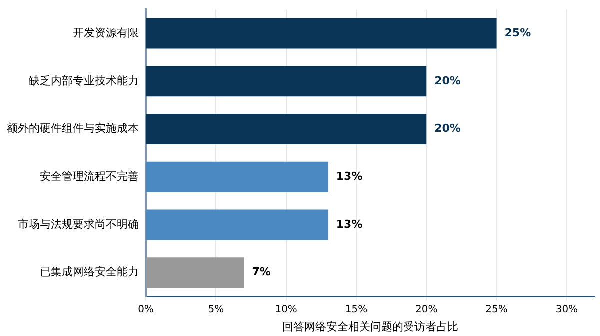  What do you see at coordinates (78, 224) in the screenshot?
I see `y-tick-label: 市场与法规要求尚不明确` at bounding box center [78, 224].